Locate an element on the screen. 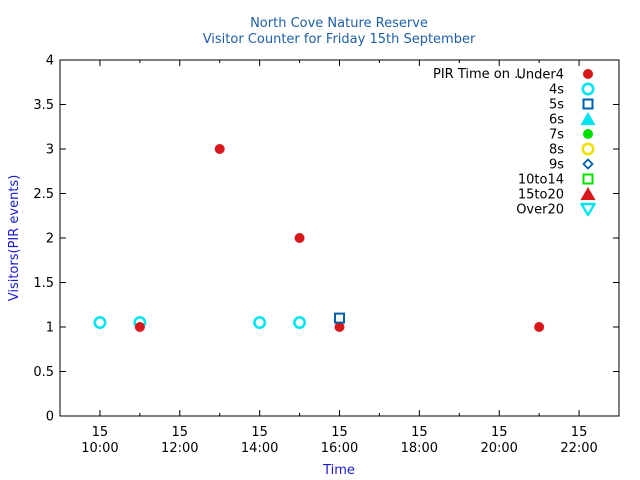  y-axis-title: Visitors(PIR events) is located at coordinates (14, 238).